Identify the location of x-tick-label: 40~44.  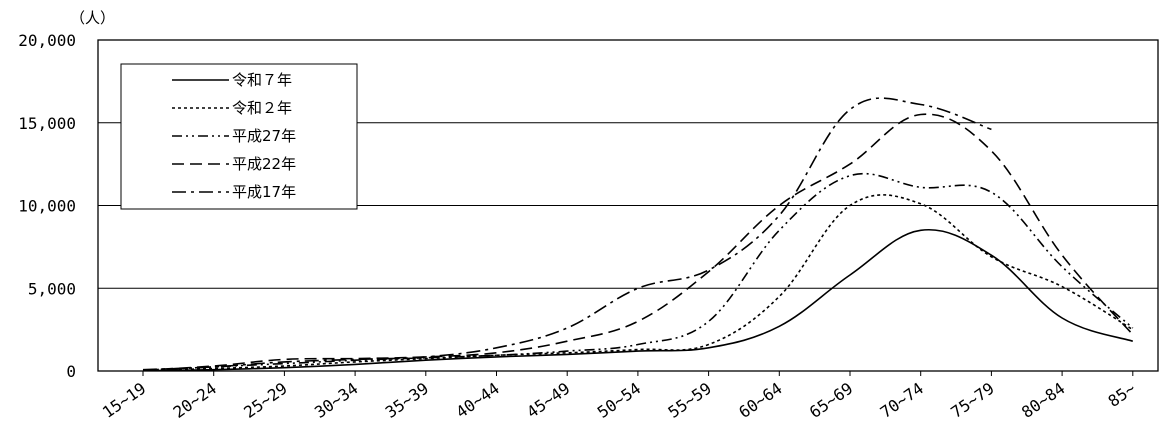
(477, 400).